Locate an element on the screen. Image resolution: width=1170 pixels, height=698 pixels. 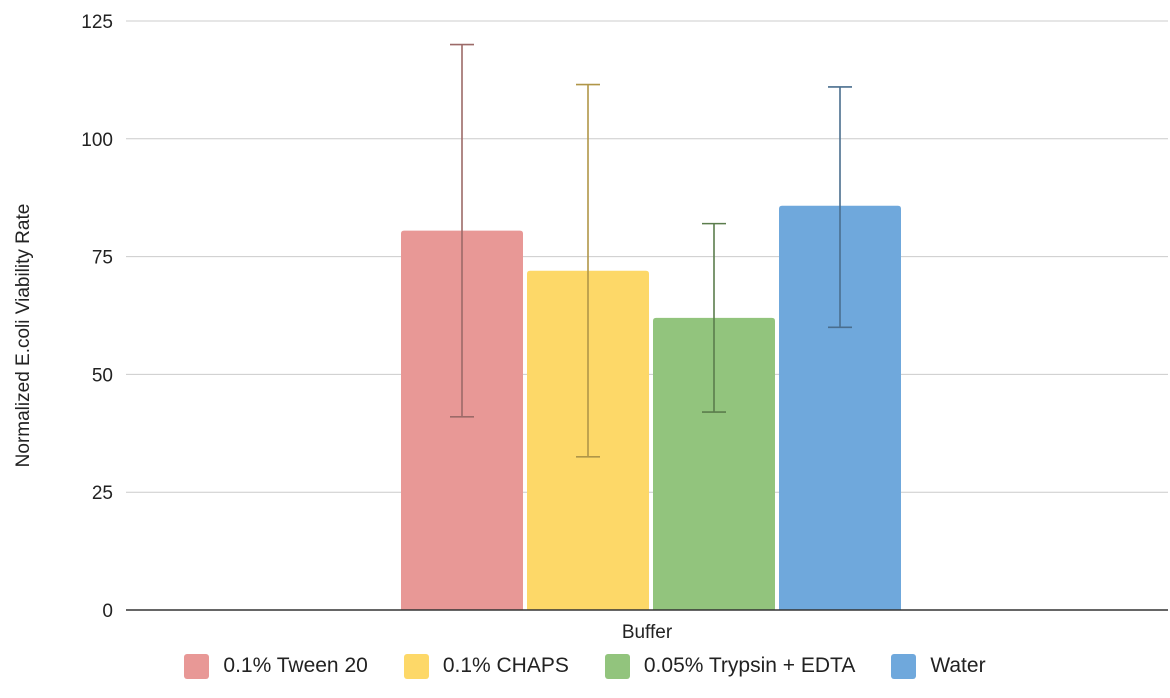
y-tick-label: 75 is located at coordinates (102, 258).